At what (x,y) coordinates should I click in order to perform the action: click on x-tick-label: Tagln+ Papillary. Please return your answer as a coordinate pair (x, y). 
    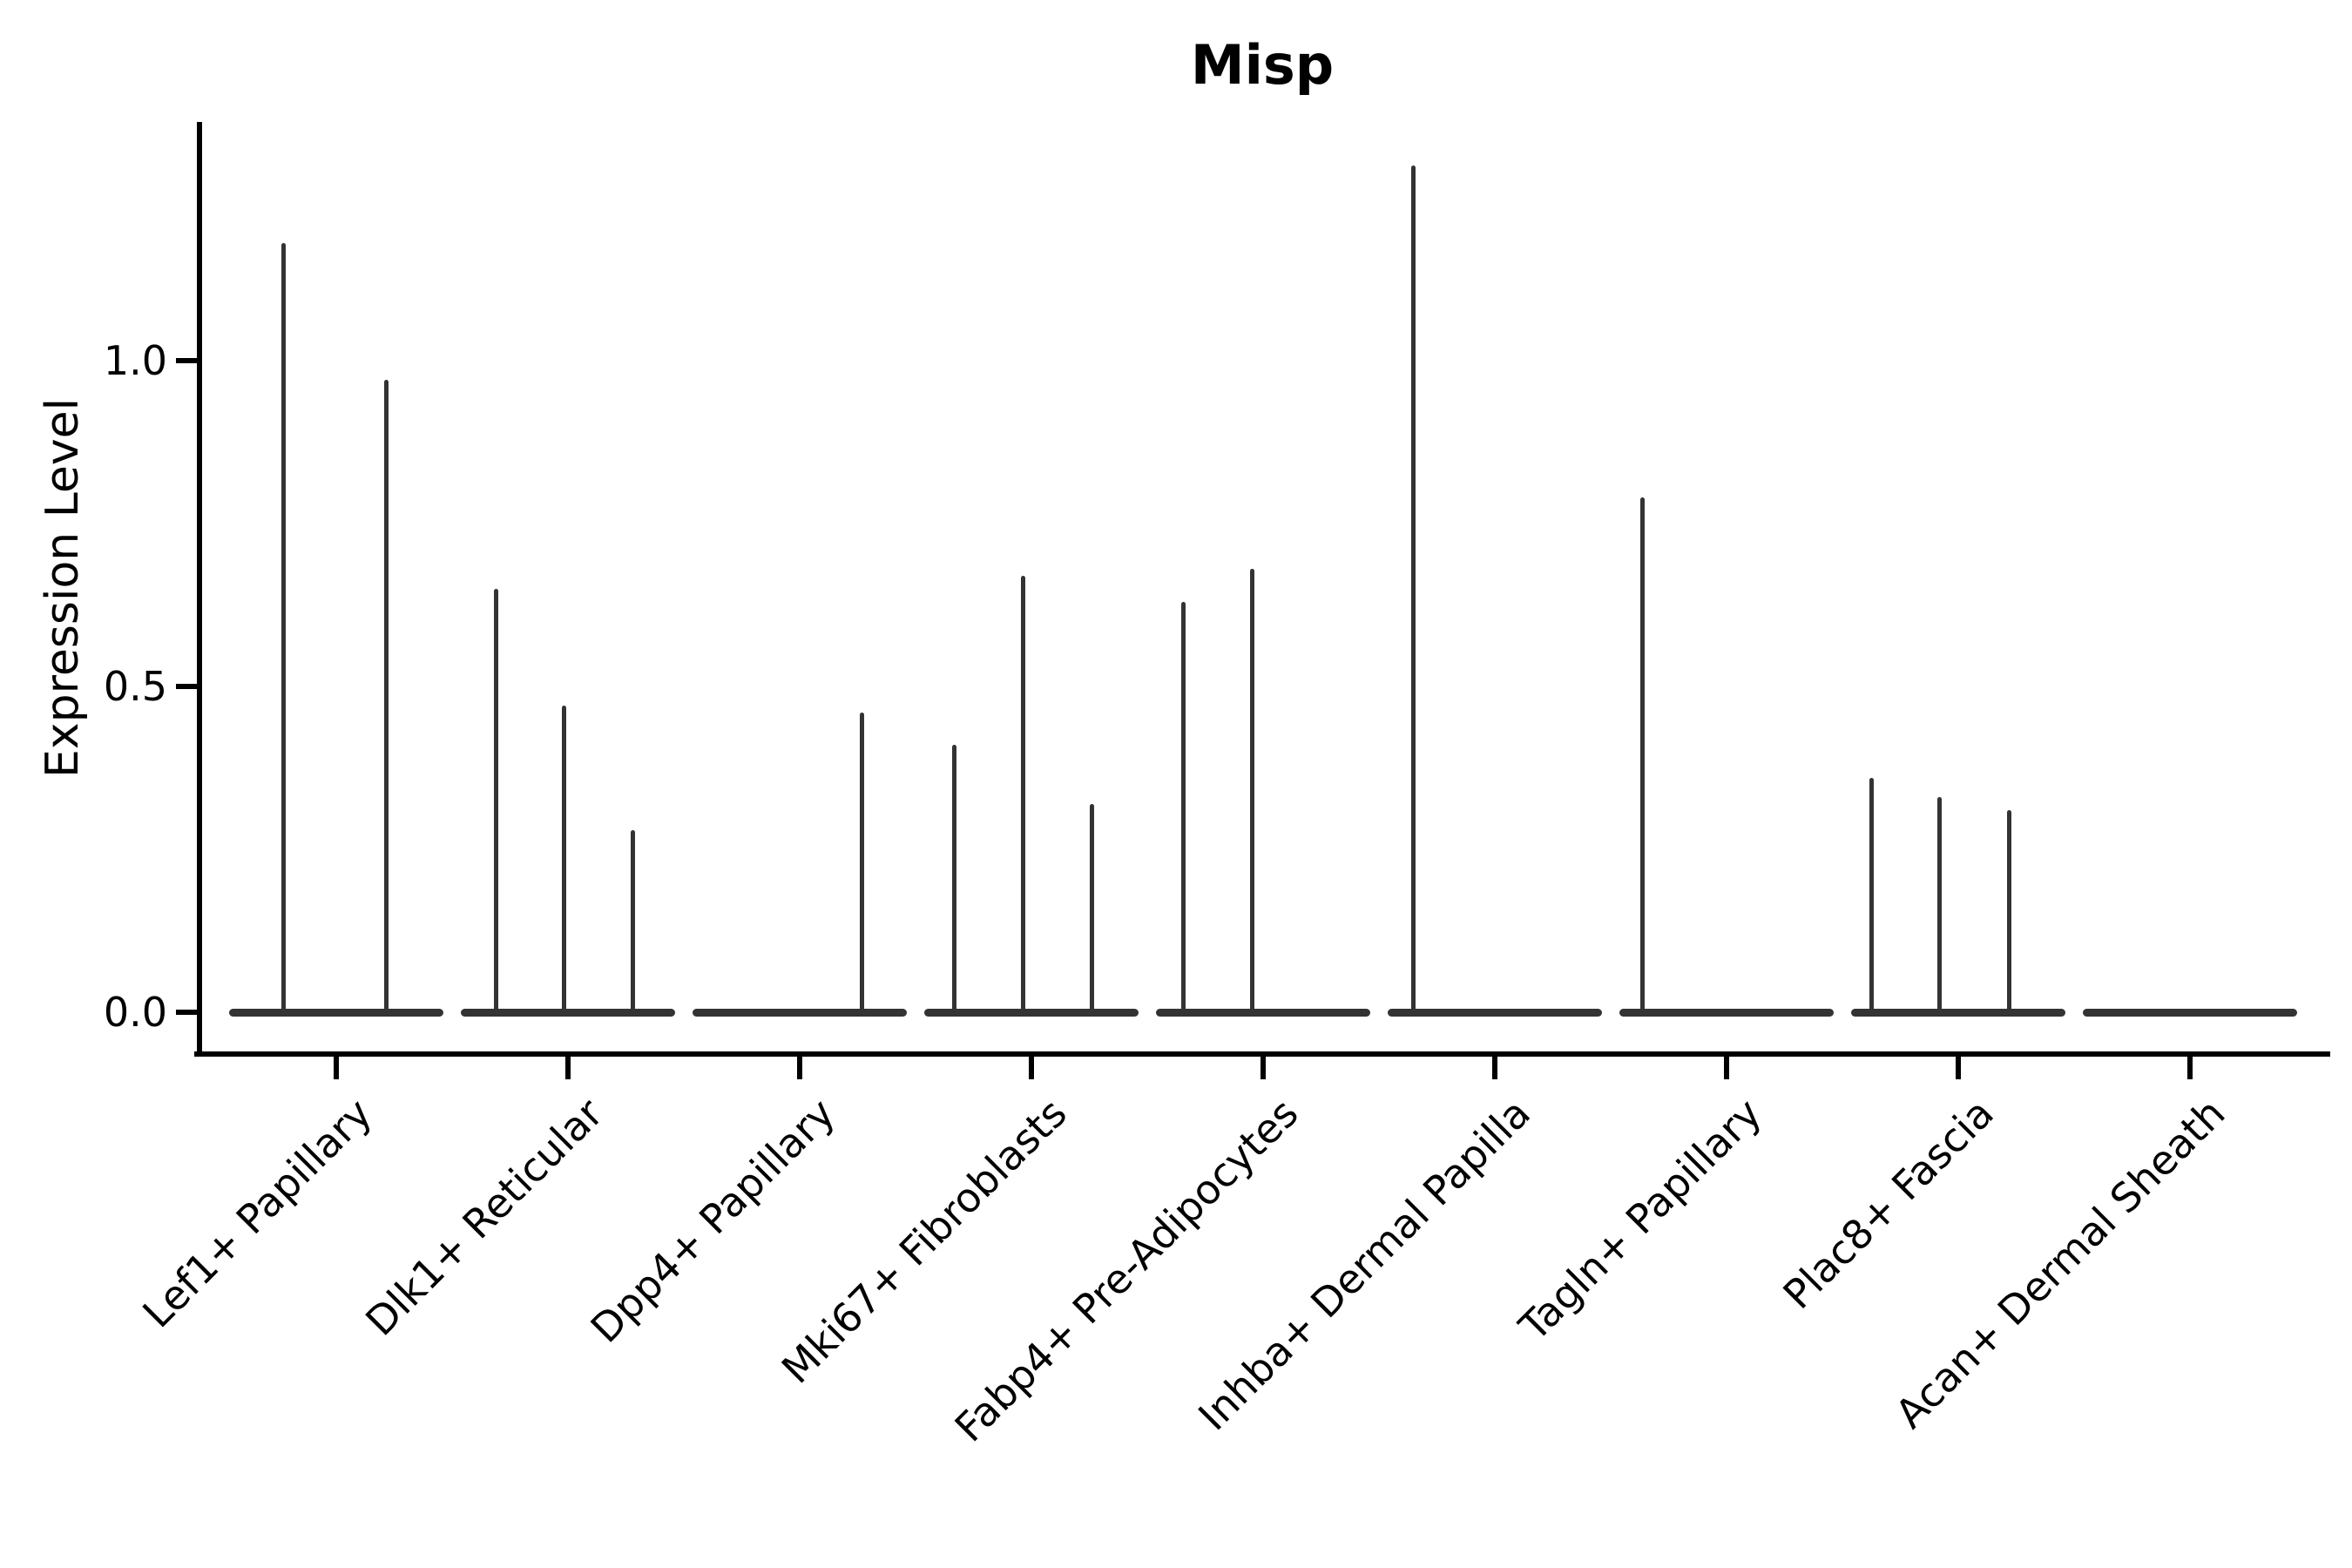
    Looking at the image, I should click on (1640, 1219).